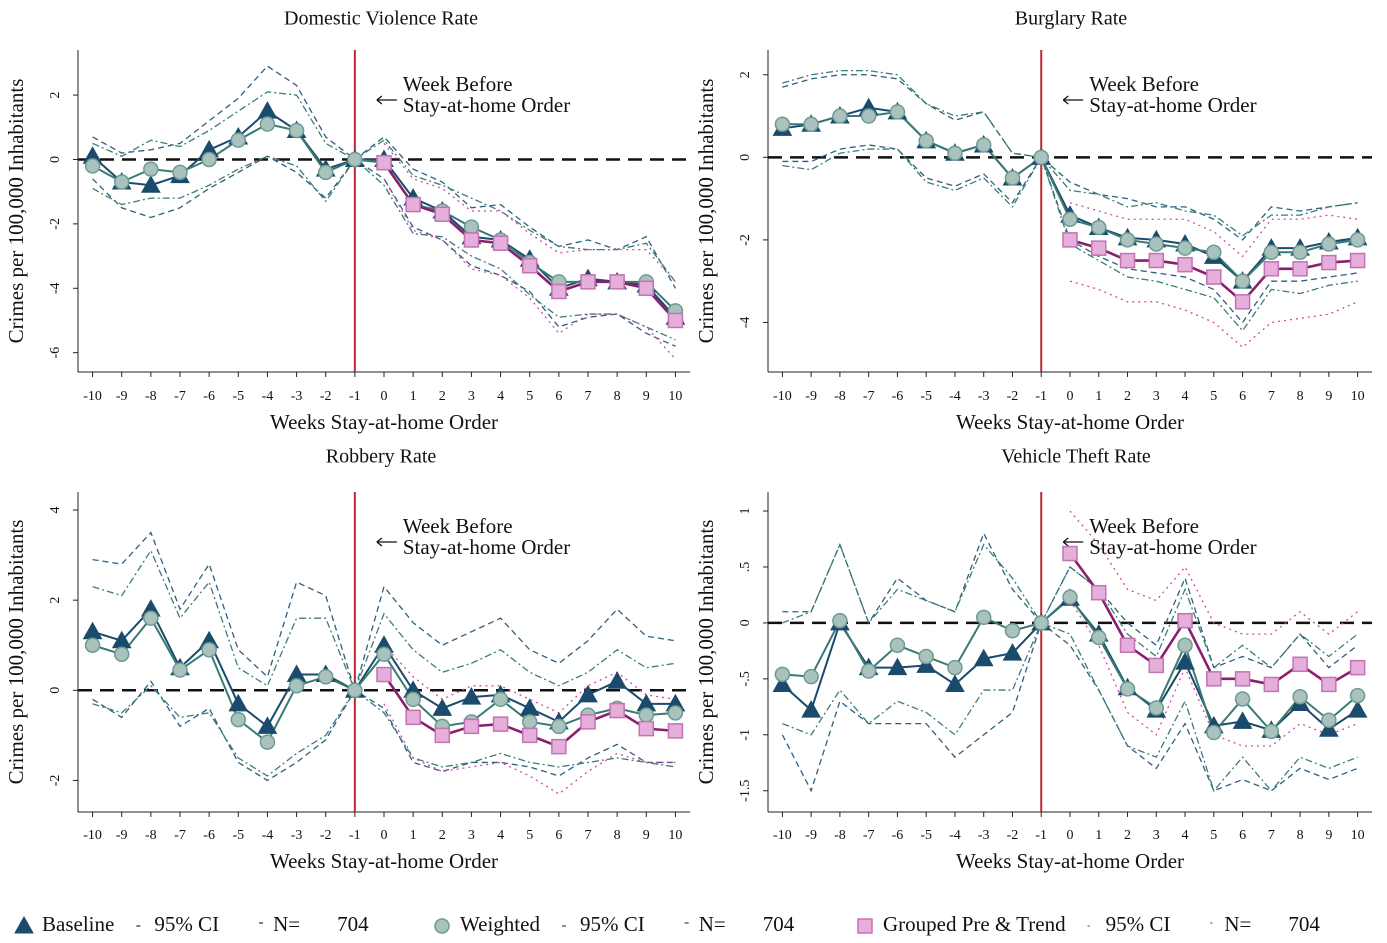 The height and width of the screenshot is (943, 1387). I want to click on x-tick-label: -9, so click(811, 835).